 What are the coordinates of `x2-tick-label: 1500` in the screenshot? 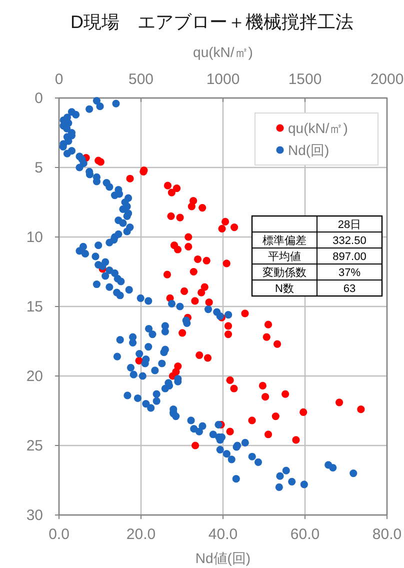 It's located at (305, 79).